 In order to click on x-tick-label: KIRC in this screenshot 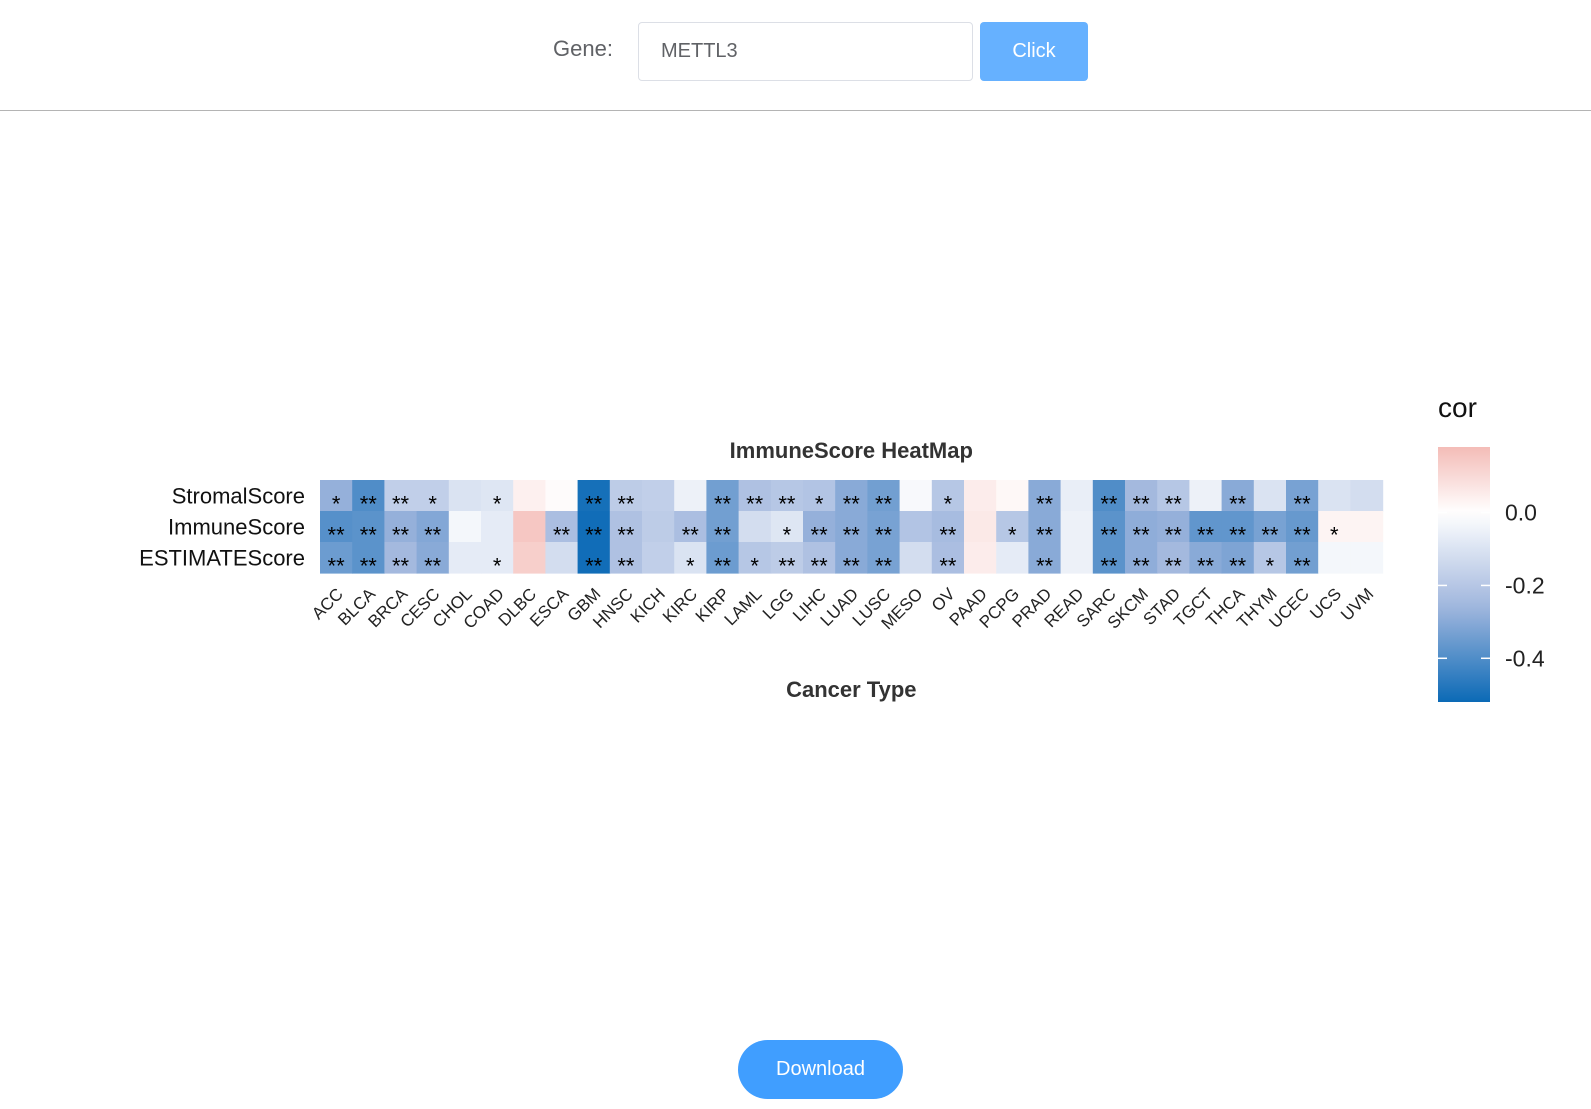, I will do `click(680, 605)`.